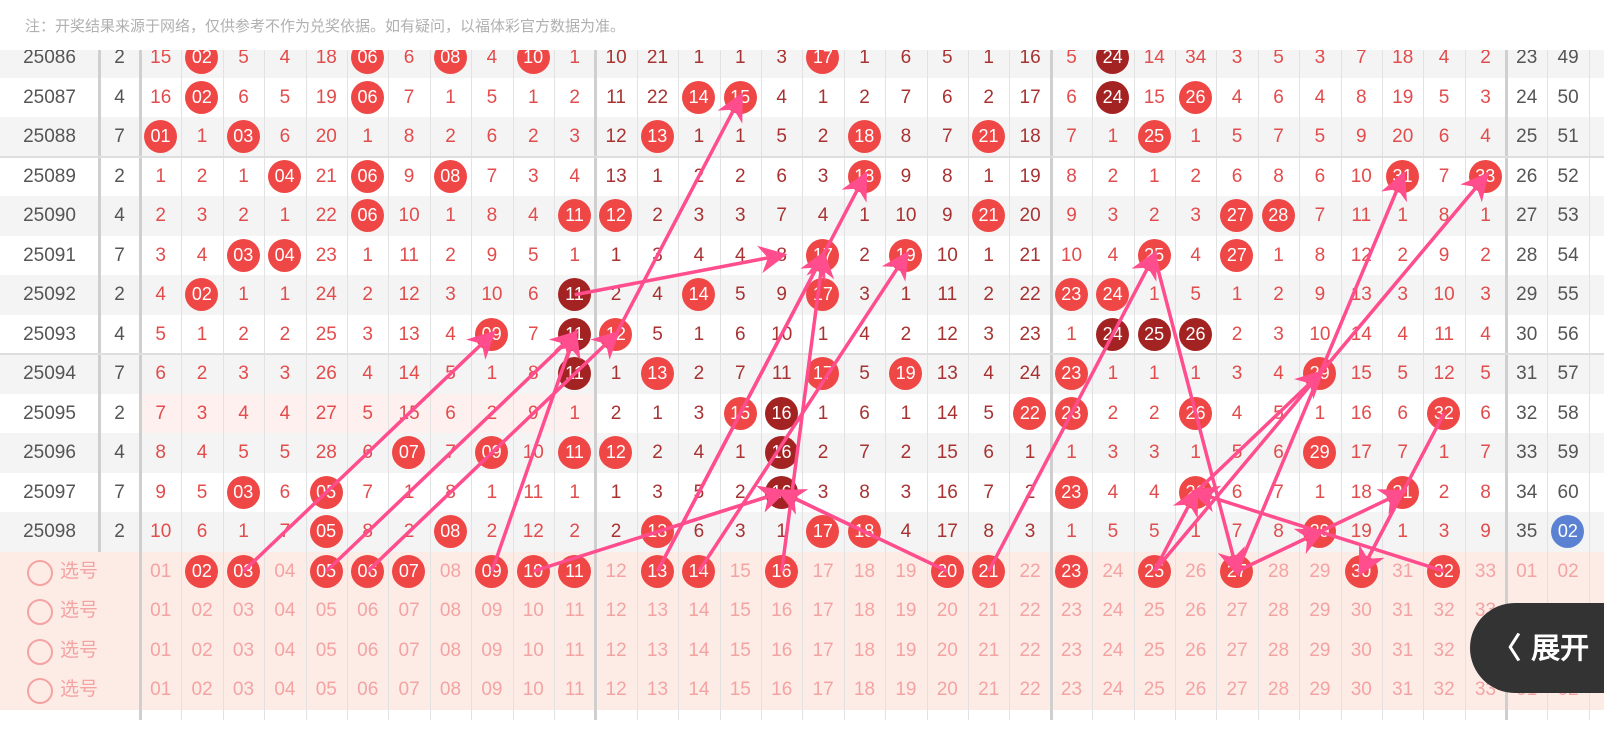 The image size is (1604, 738). I want to click on selected-ball: 02, so click(202, 571).